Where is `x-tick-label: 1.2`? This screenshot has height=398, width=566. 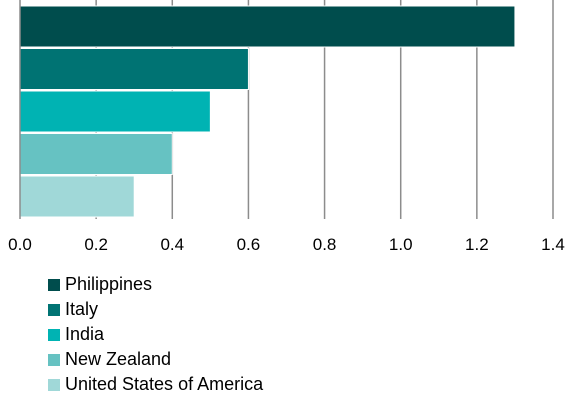
x-tick-label: 1.2 is located at coordinates (477, 244).